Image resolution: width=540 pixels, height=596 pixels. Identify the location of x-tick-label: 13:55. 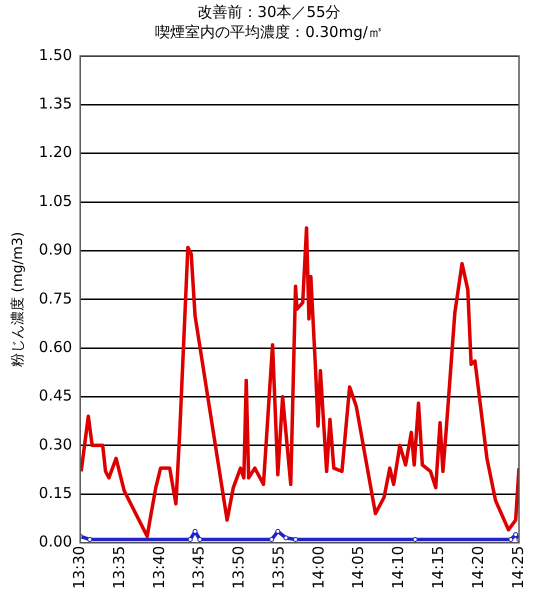
(278, 568).